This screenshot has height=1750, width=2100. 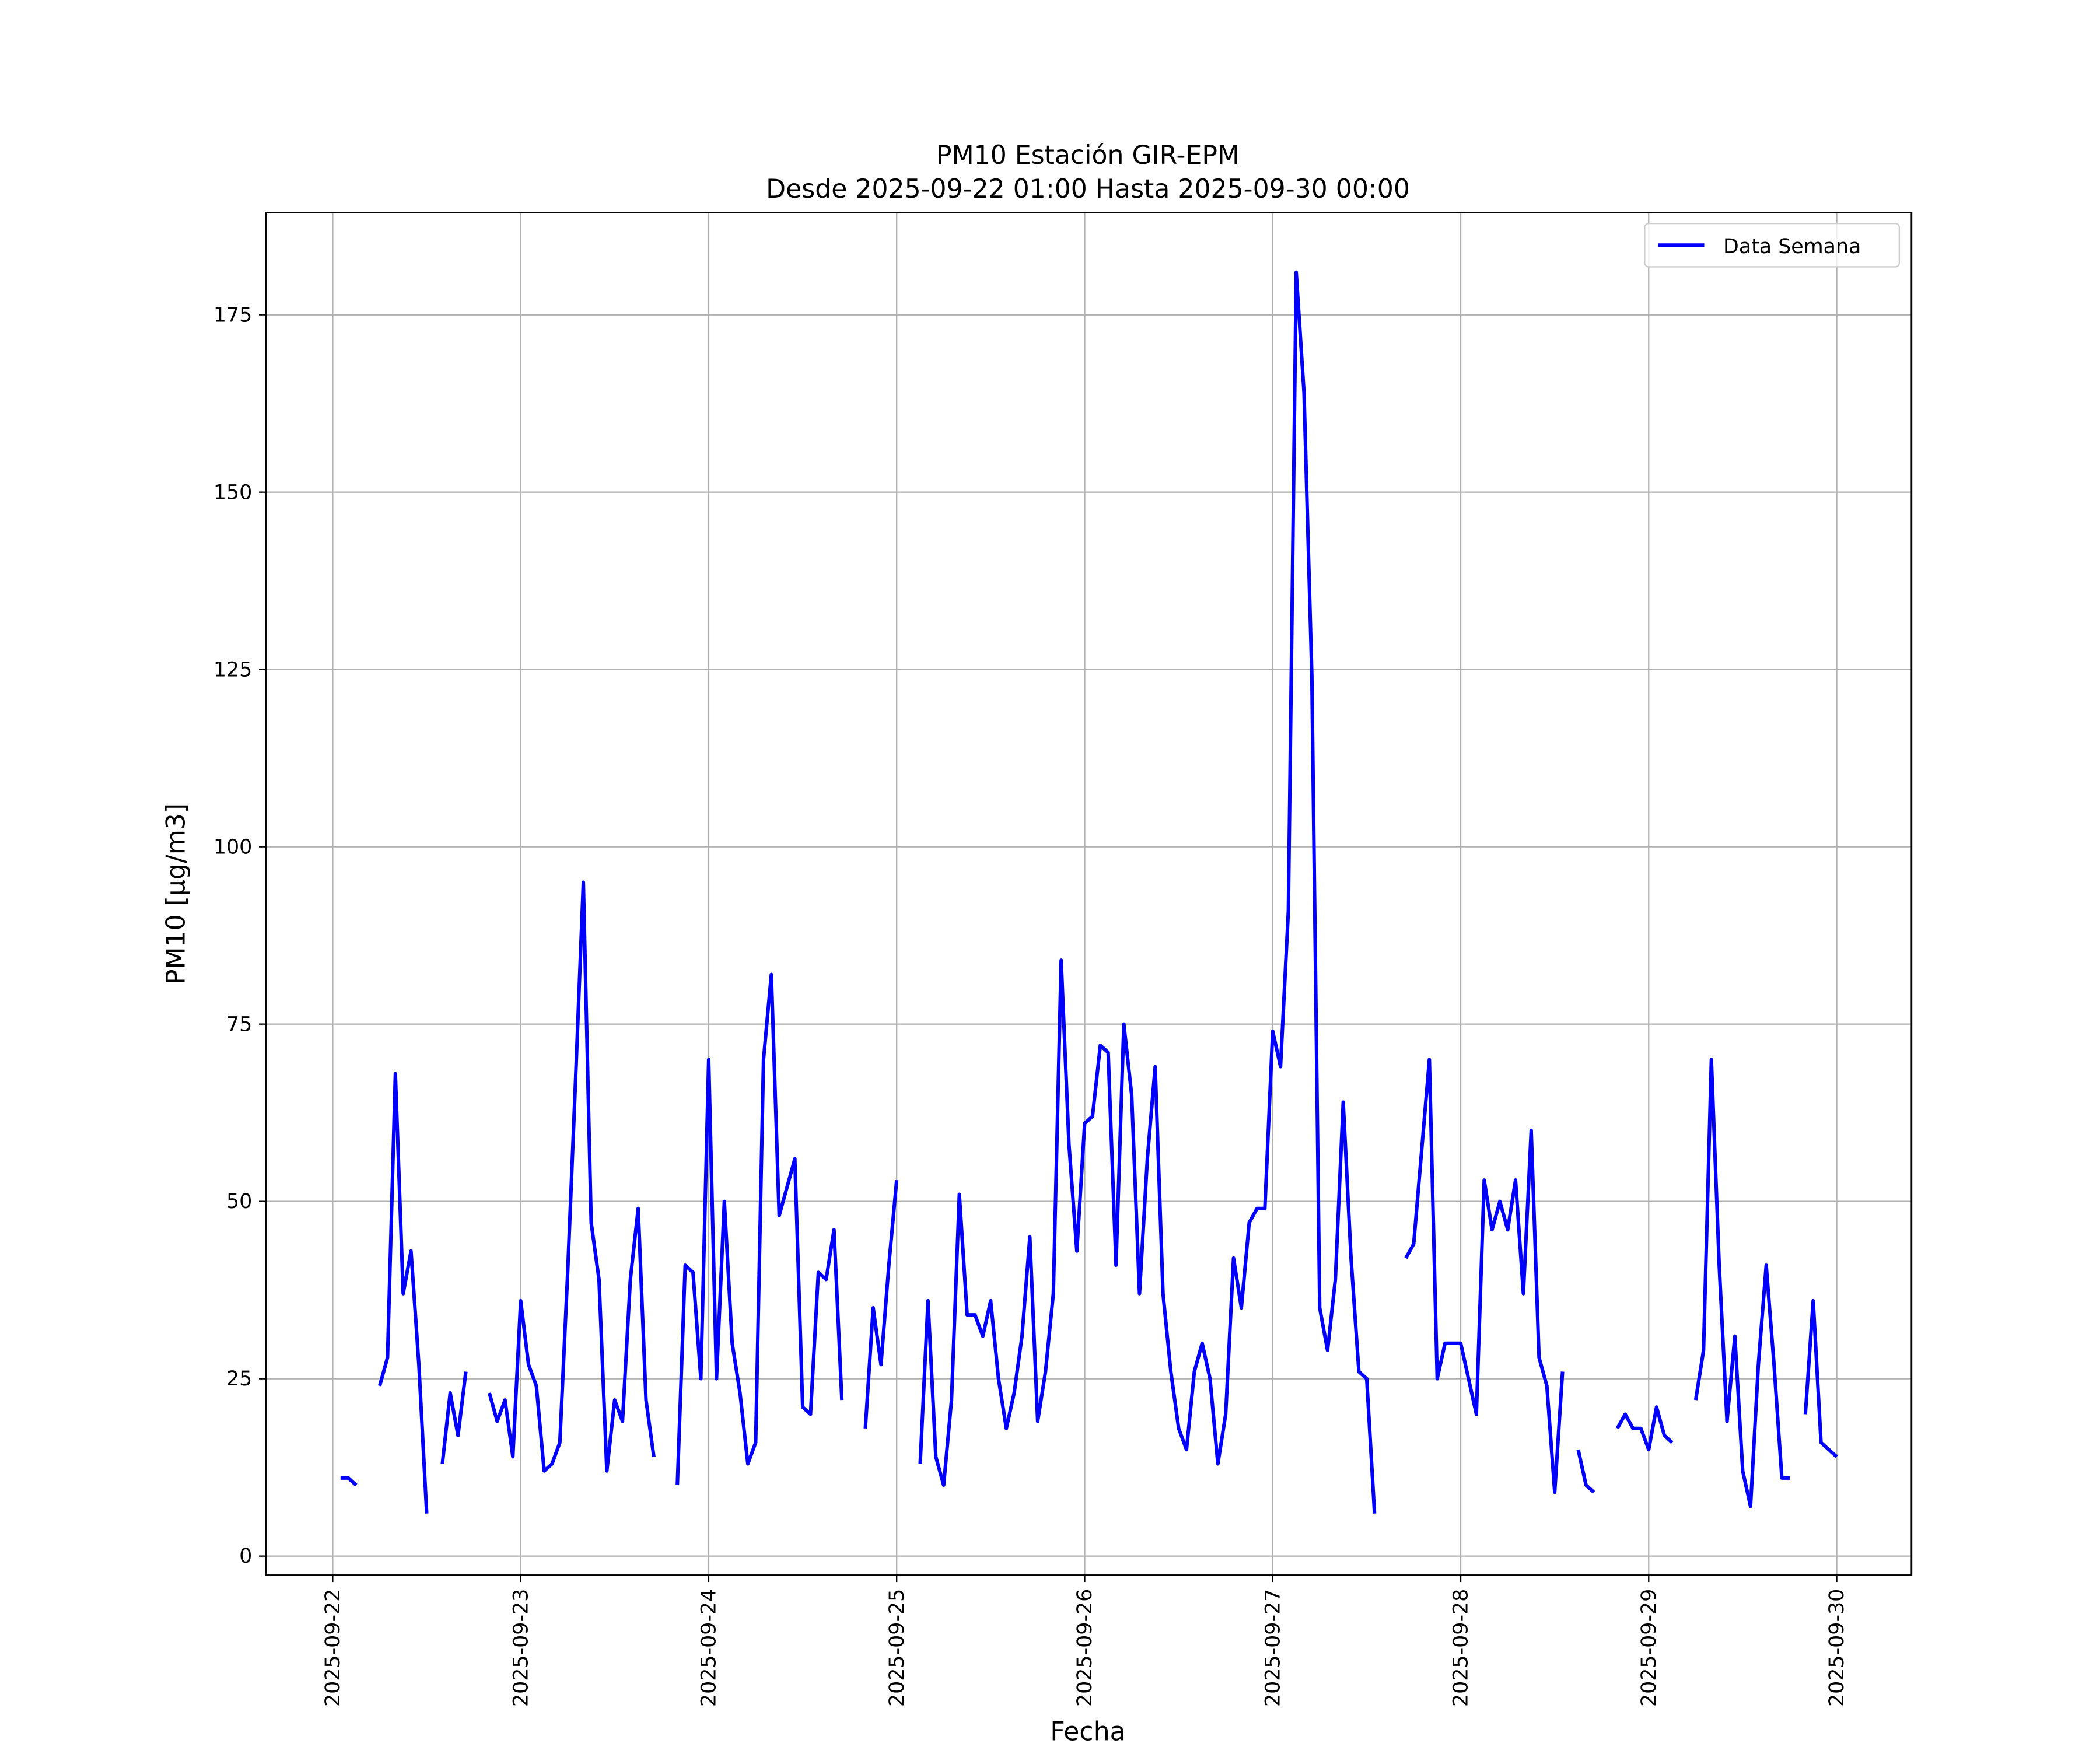 I want to click on x-tick-label: 2025-09-30, so click(x=1837, y=1648).